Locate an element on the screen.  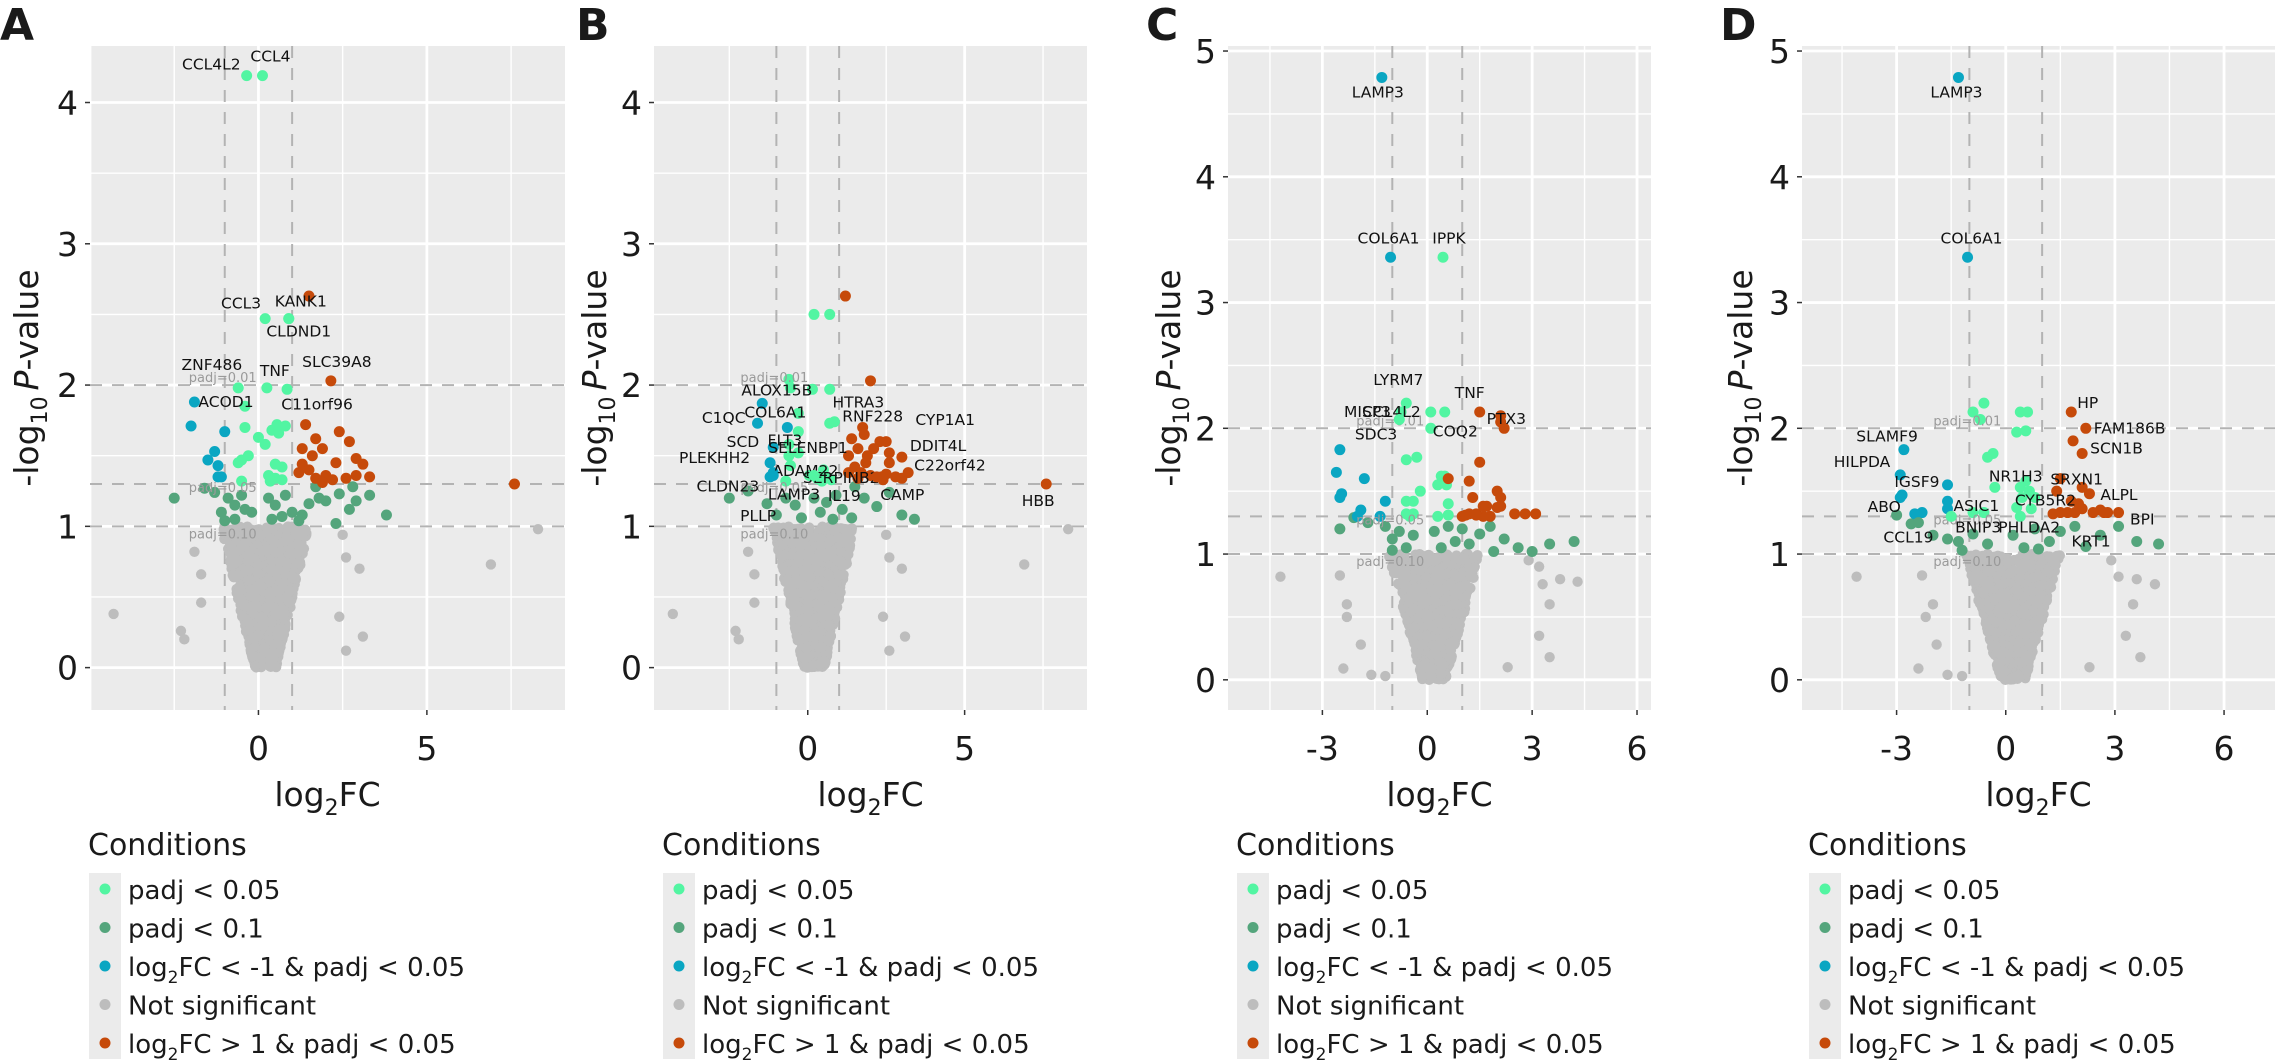
legend-label: padj < 0.1 is located at coordinates (196, 930).